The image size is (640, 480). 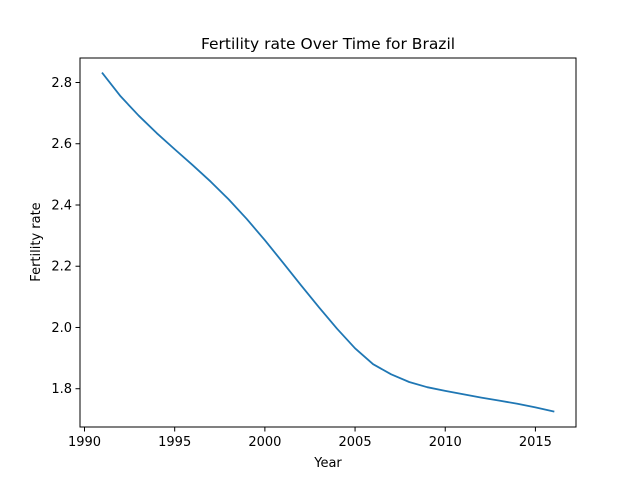 I want to click on y-axis: 1.8 2.0 2.2 2.4 2.6 2.8, so click(x=65, y=236).